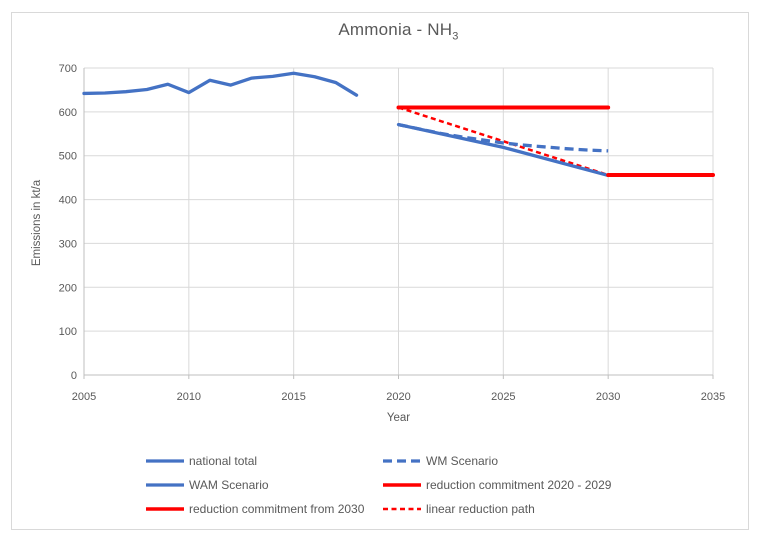 This screenshot has height=538, width=759. I want to click on y-tick-label: 600, so click(68, 113).